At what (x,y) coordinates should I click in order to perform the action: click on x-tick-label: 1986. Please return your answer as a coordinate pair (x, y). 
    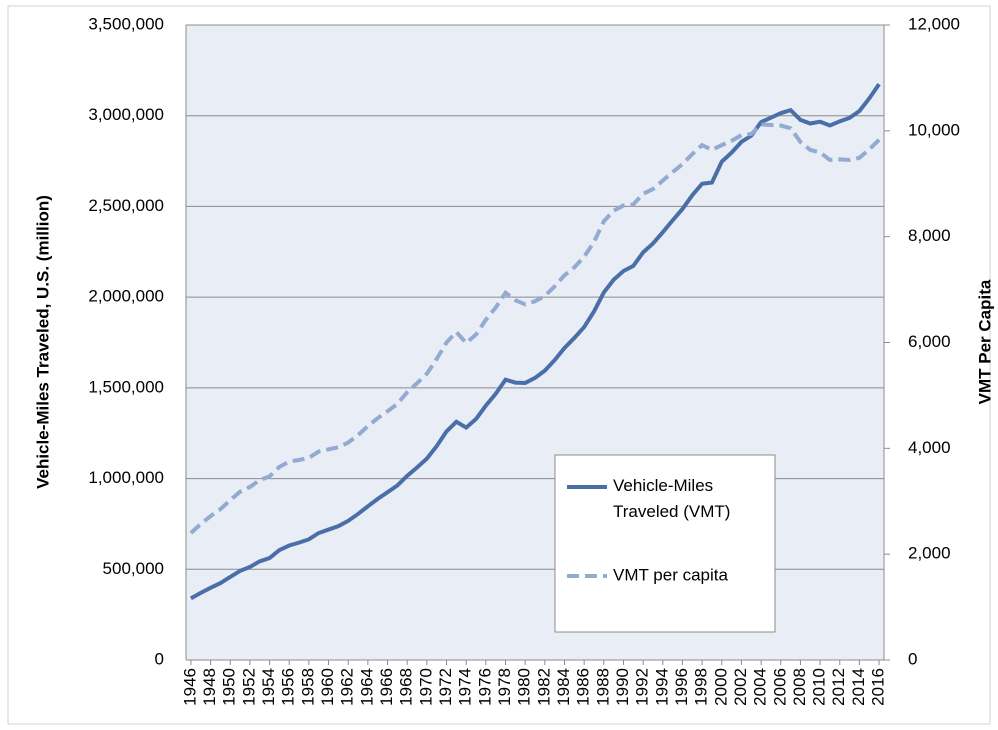
    Looking at the image, I should click on (583, 687).